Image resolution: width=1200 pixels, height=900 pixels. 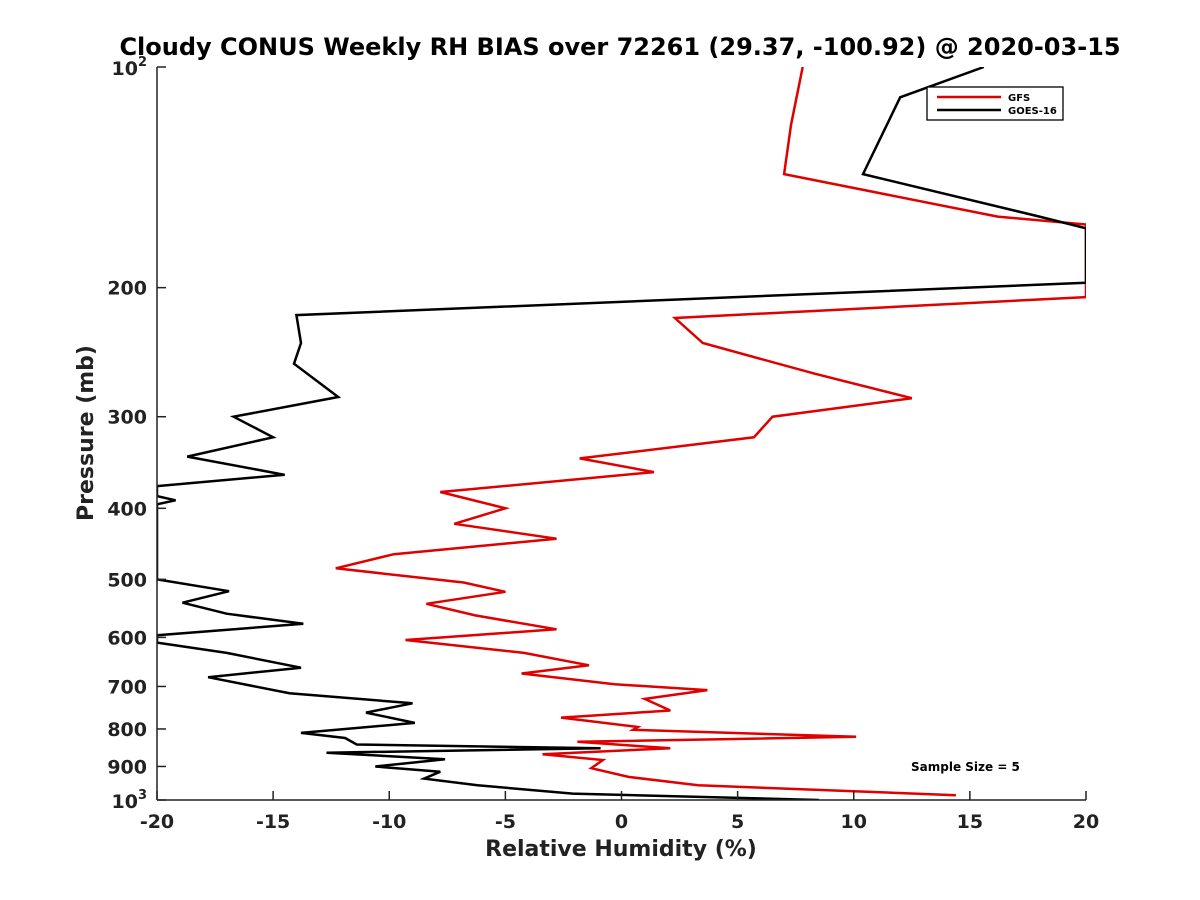 I want to click on x-tick-label: 15, so click(x=970, y=822).